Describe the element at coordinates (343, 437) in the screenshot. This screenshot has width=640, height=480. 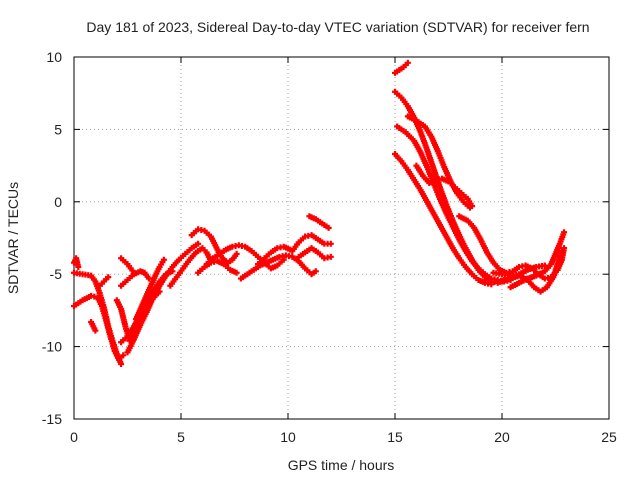
I see `x-tick-labels: 0 5 10 15 20 25` at that location.